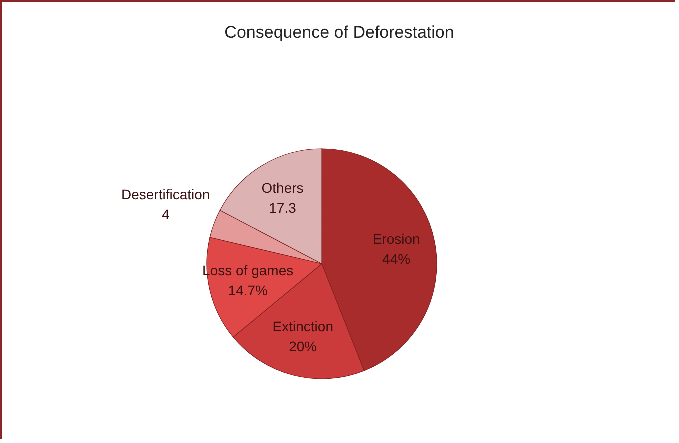 This screenshot has height=443, width=679. What do you see at coordinates (303, 326) in the screenshot?
I see `slice-label: Extinction` at bounding box center [303, 326].